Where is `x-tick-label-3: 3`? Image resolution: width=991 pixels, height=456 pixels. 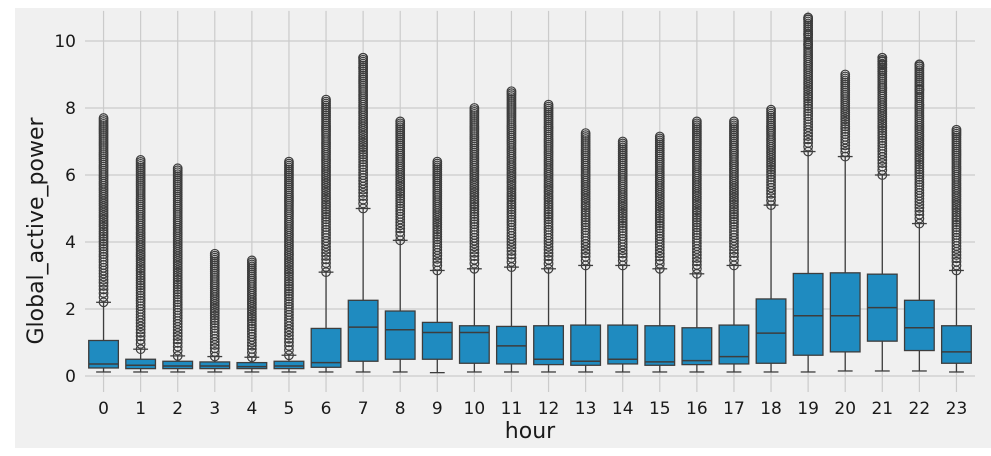
x-tick-label-3: 3 is located at coordinates (214, 409).